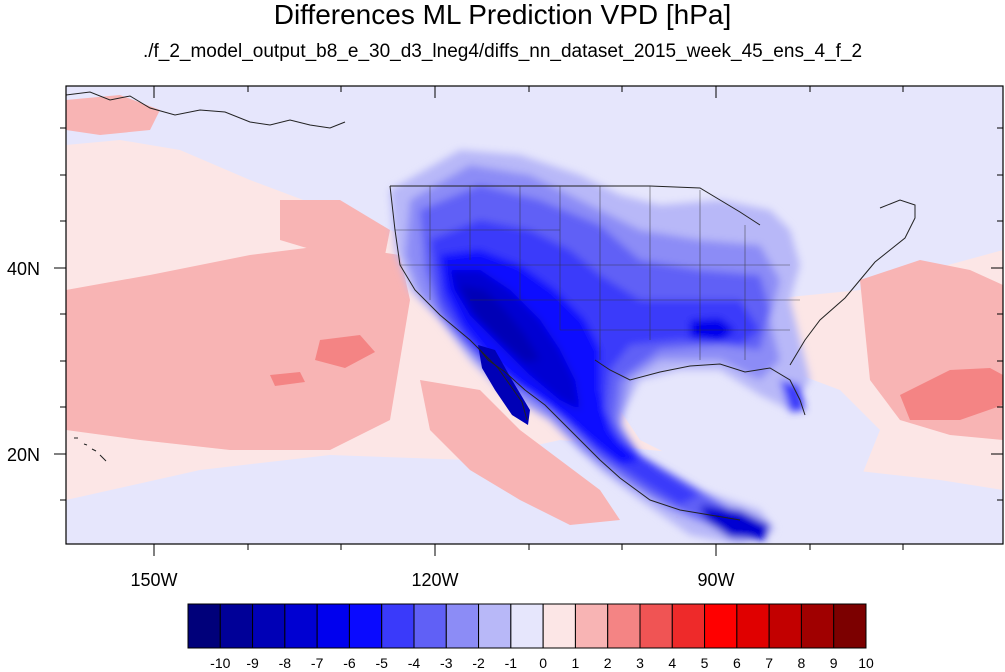 This screenshot has height=672, width=1005. Describe the element at coordinates (23, 269) in the screenshot. I see `lat-tick-label: 40N` at that location.